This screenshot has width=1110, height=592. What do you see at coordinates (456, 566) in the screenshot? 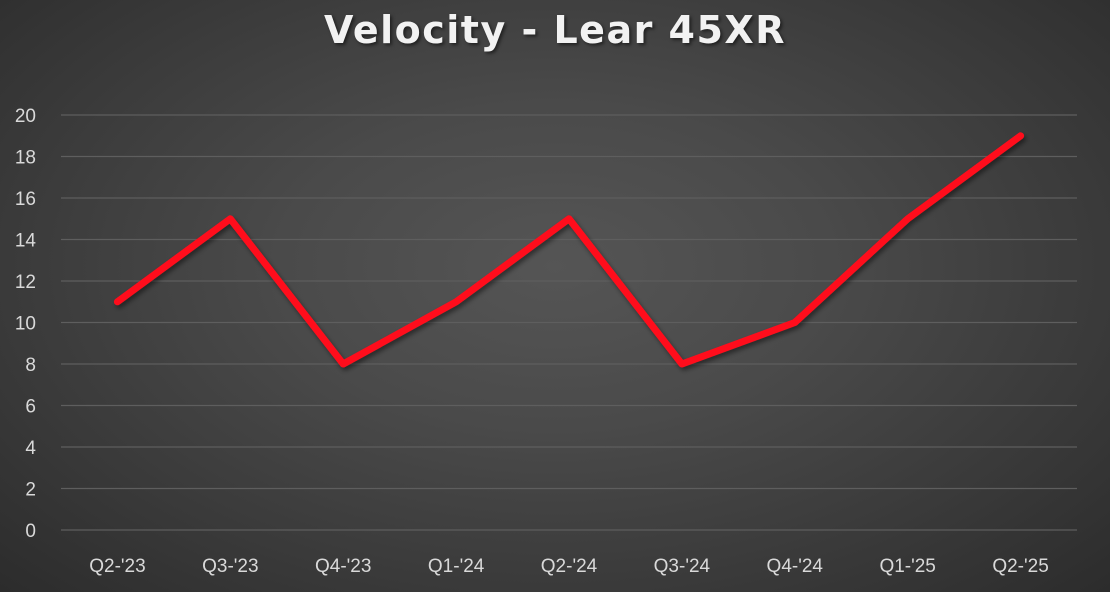
I see `x-tick-label: Q1-'24` at bounding box center [456, 566].